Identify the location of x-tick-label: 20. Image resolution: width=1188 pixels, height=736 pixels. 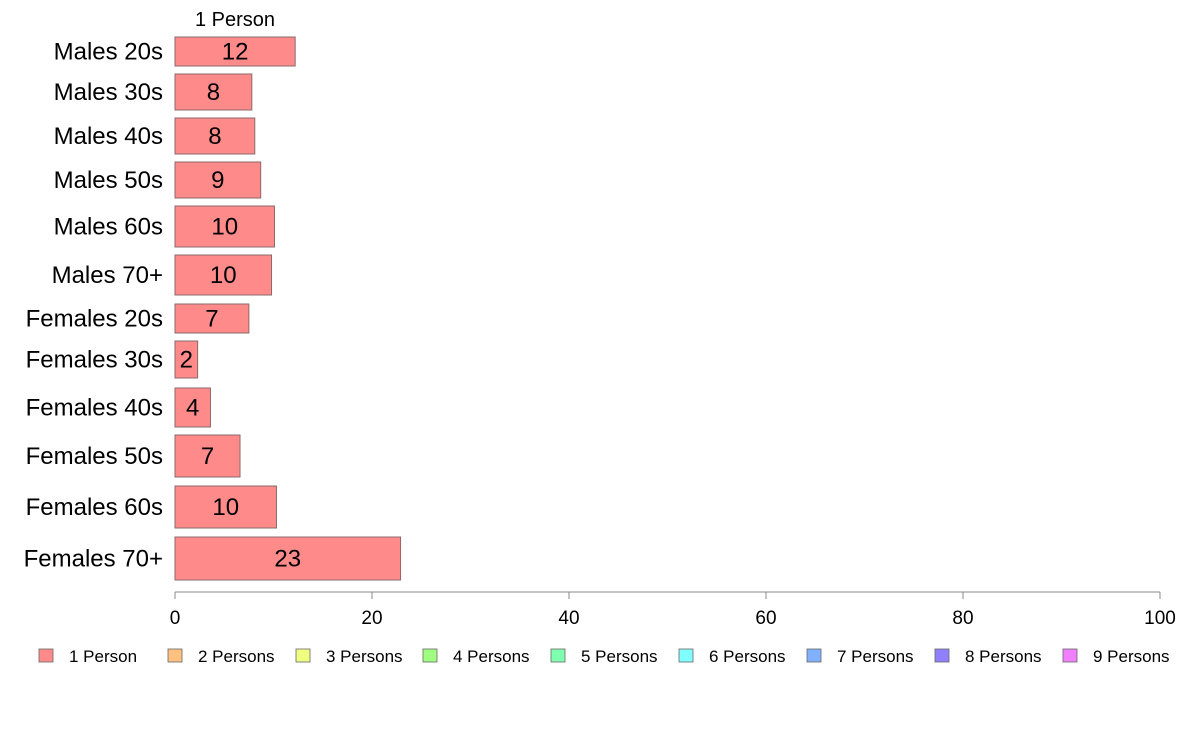
(371, 618).